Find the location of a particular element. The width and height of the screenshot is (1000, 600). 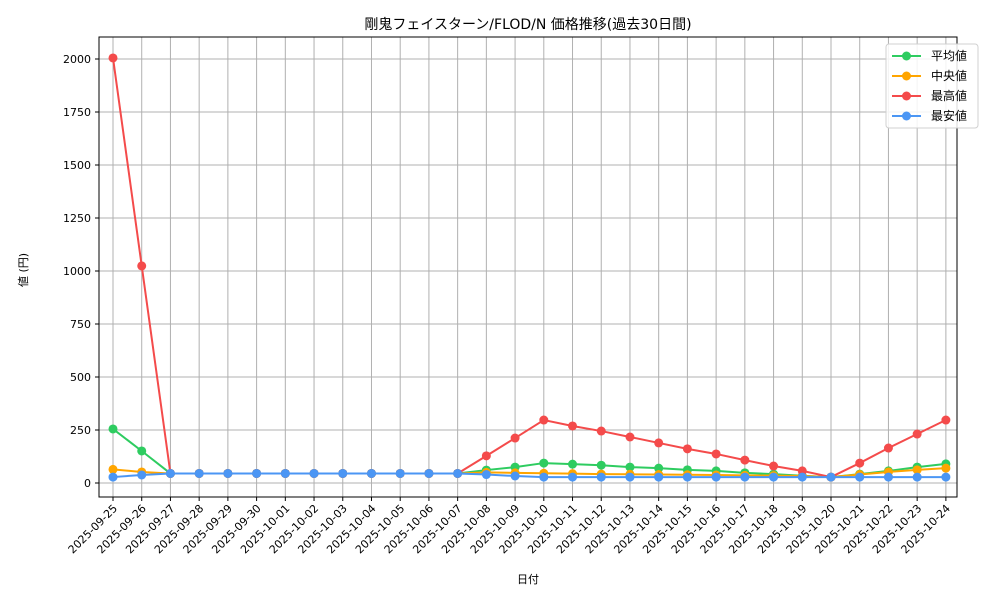

x-axis-label: 日付 is located at coordinates (528, 579).